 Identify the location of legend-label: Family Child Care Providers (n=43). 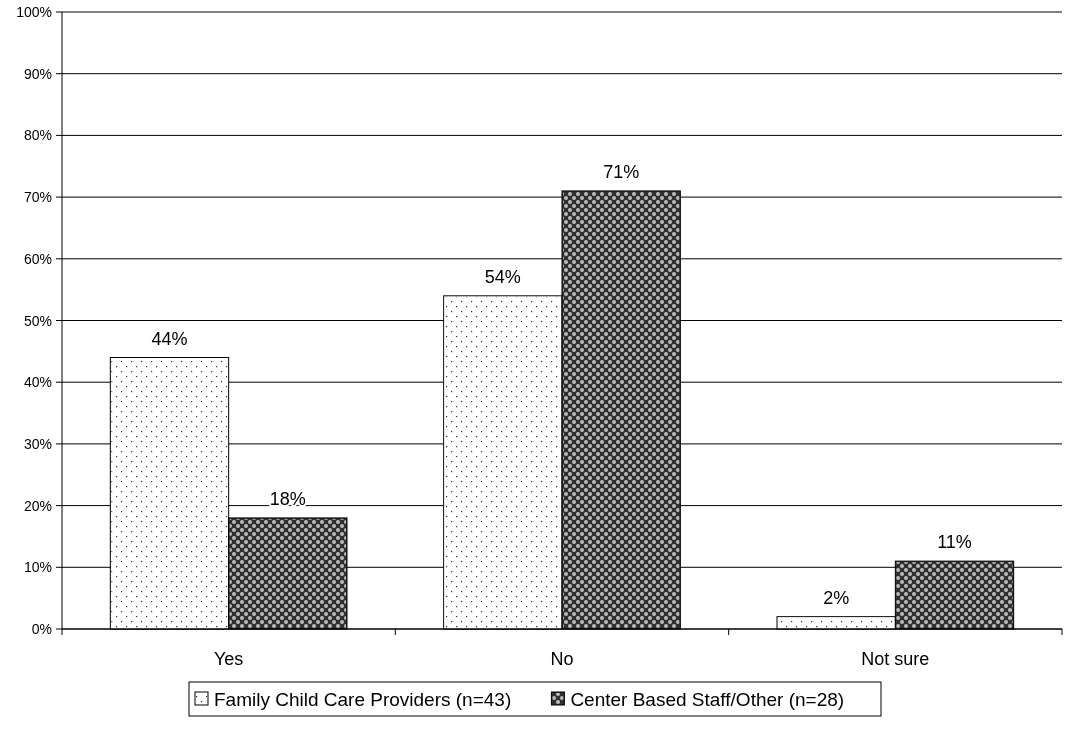
(363, 699).